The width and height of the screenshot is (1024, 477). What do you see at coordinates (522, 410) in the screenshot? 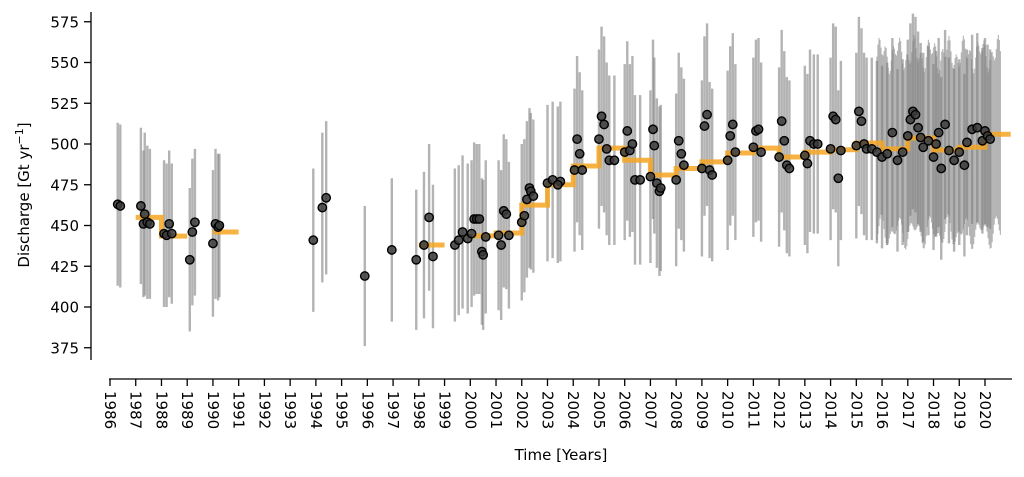
I see `x-tick-label: 2002` at bounding box center [522, 410].